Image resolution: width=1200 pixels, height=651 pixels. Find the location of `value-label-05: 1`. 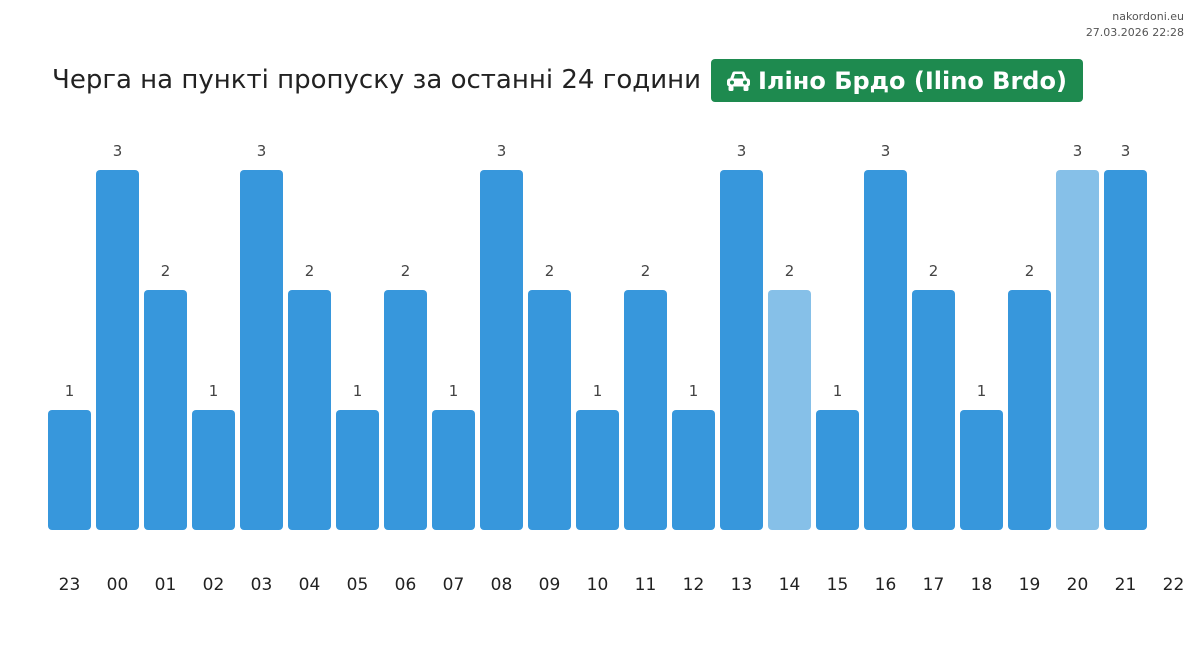

value-label-05: 1 is located at coordinates (358, 391).